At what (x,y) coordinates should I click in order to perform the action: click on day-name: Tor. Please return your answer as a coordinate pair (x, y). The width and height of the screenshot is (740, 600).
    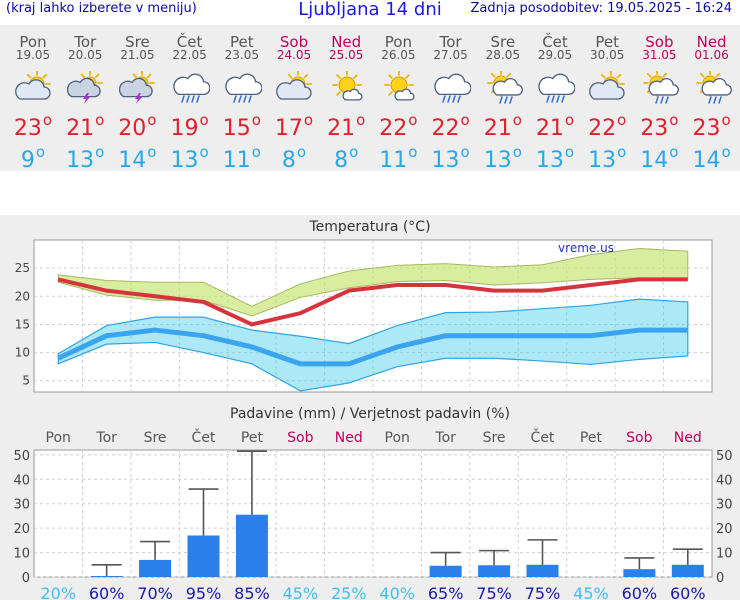
    Looking at the image, I should click on (85, 42).